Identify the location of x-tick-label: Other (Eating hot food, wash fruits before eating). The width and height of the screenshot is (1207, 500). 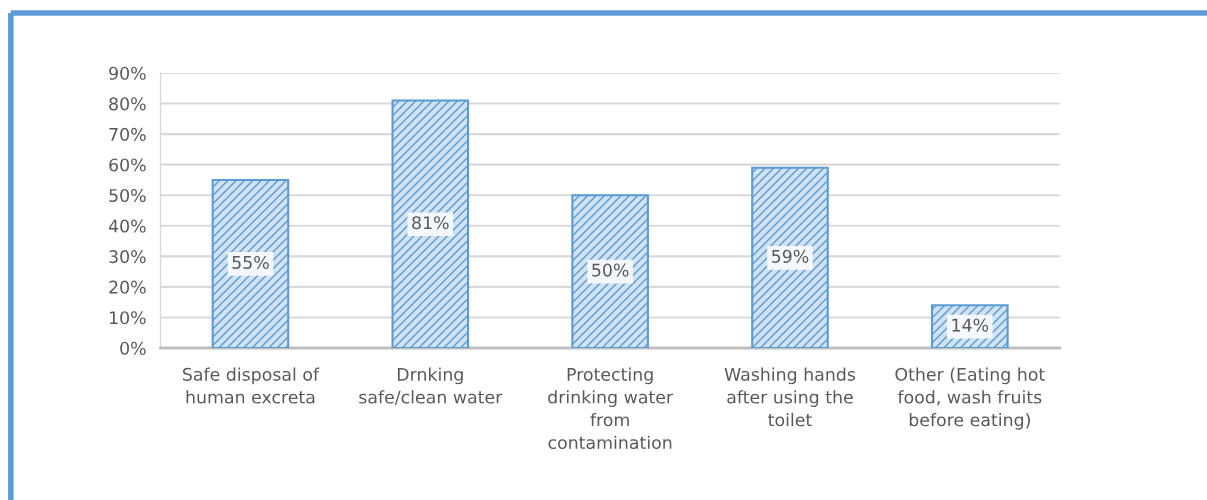
(970, 398).